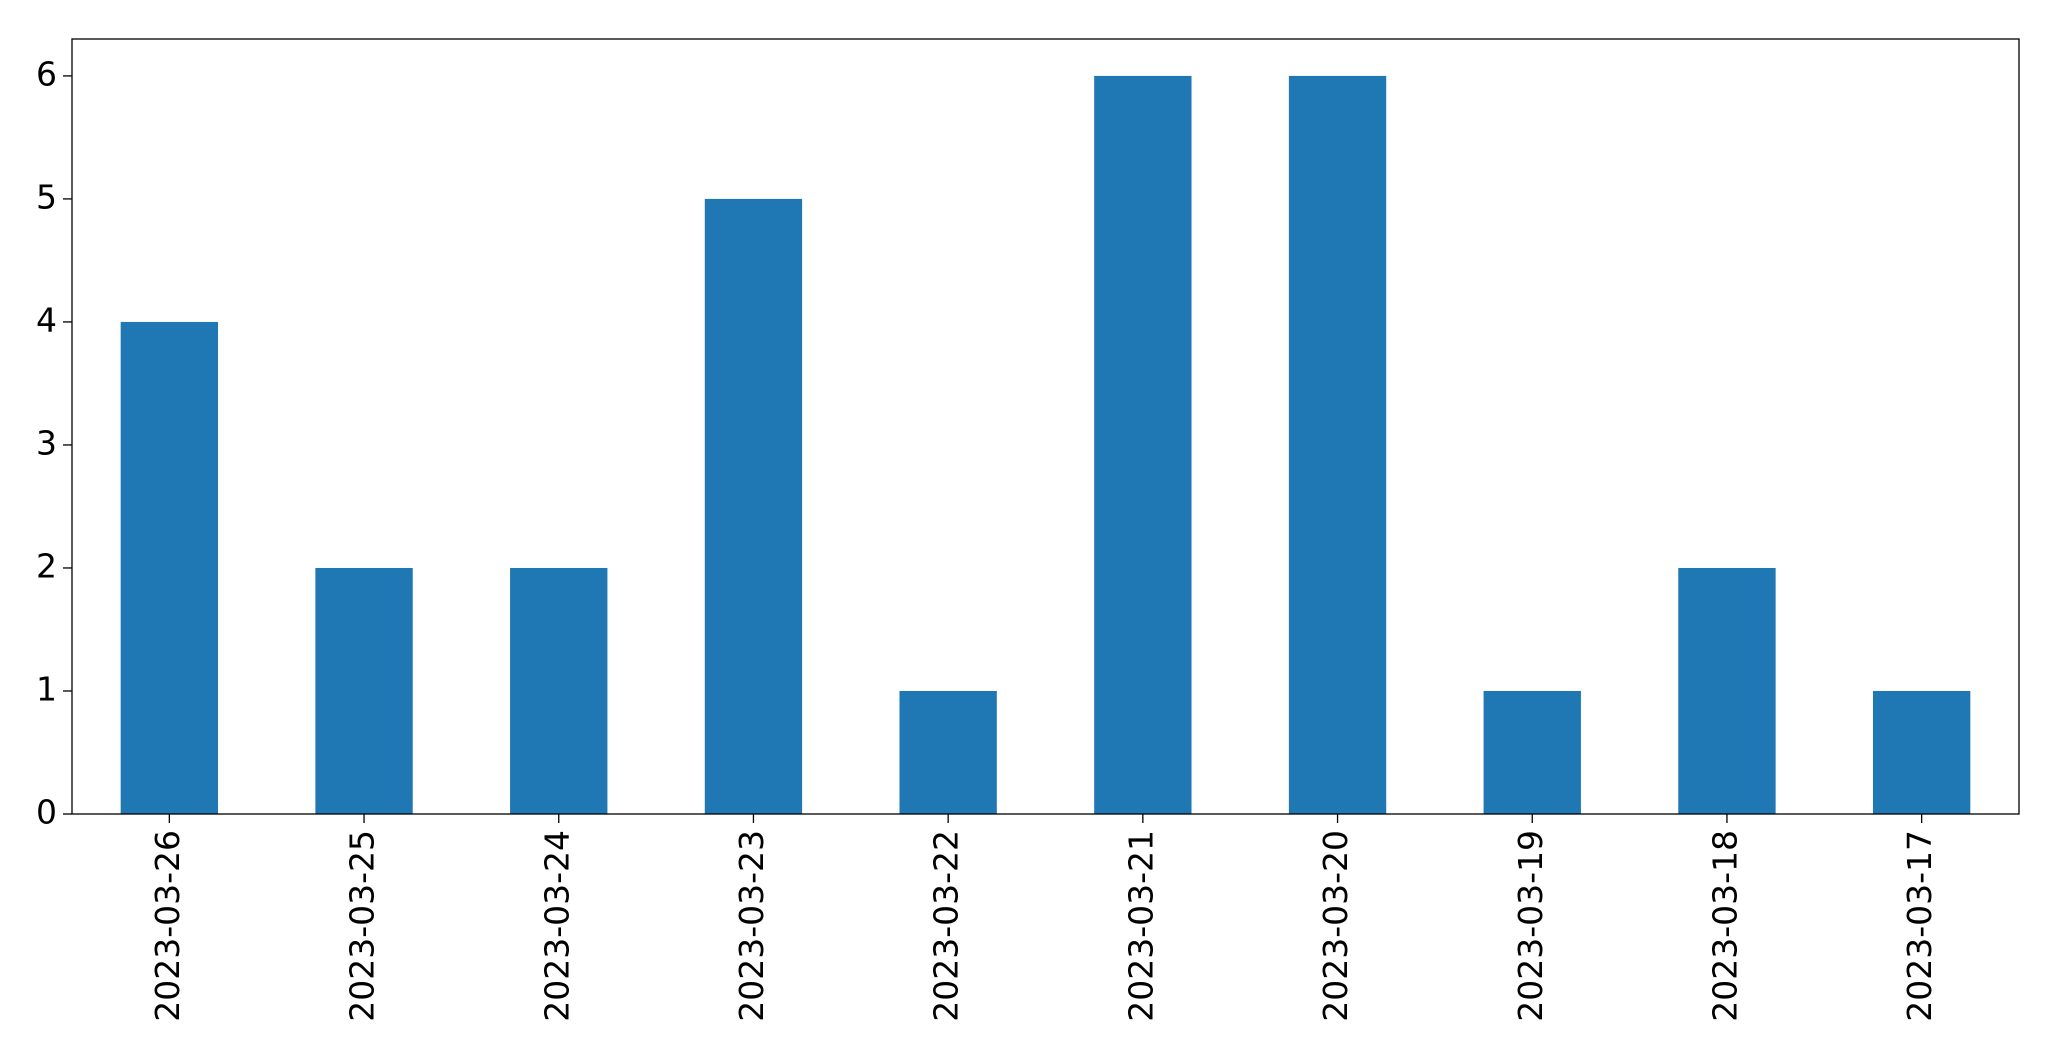 Image resolution: width=2049 pixels, height=1061 pixels. Describe the element at coordinates (1140, 926) in the screenshot. I see `x-tick-label: 2023-03-21` at that location.